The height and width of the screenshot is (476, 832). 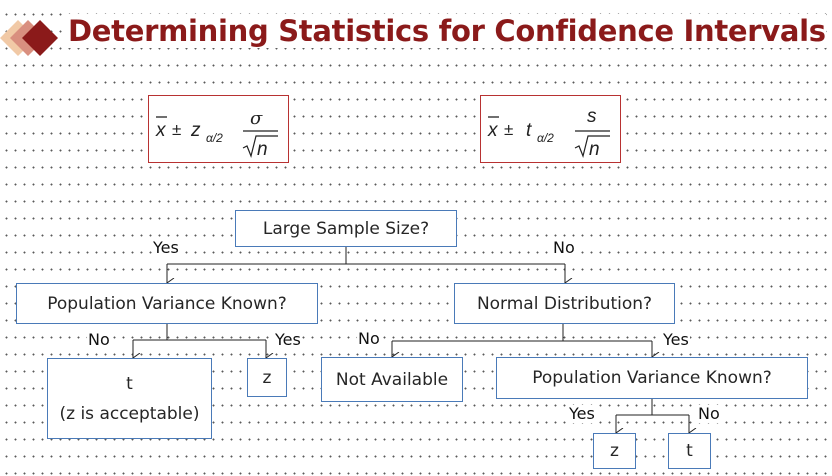 What do you see at coordinates (262, 149) in the screenshot?
I see `z-formula-denominator: n` at bounding box center [262, 149].